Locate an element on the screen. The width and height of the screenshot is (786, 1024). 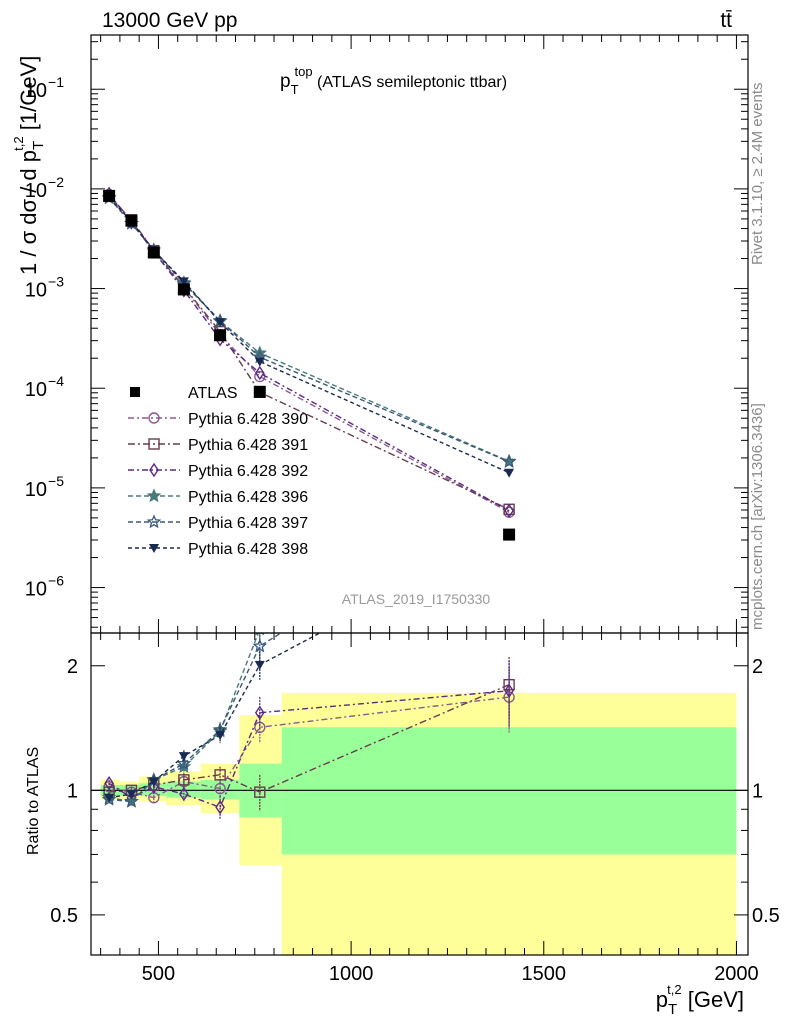
analysis-id: ATLAS_2019_I1750330 is located at coordinates (416, 599).